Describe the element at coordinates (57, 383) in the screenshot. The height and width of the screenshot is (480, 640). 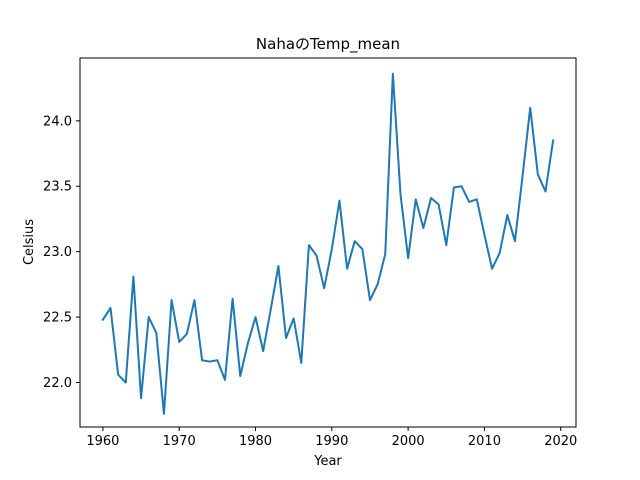
I see `y-tick-label: 22.0` at that location.